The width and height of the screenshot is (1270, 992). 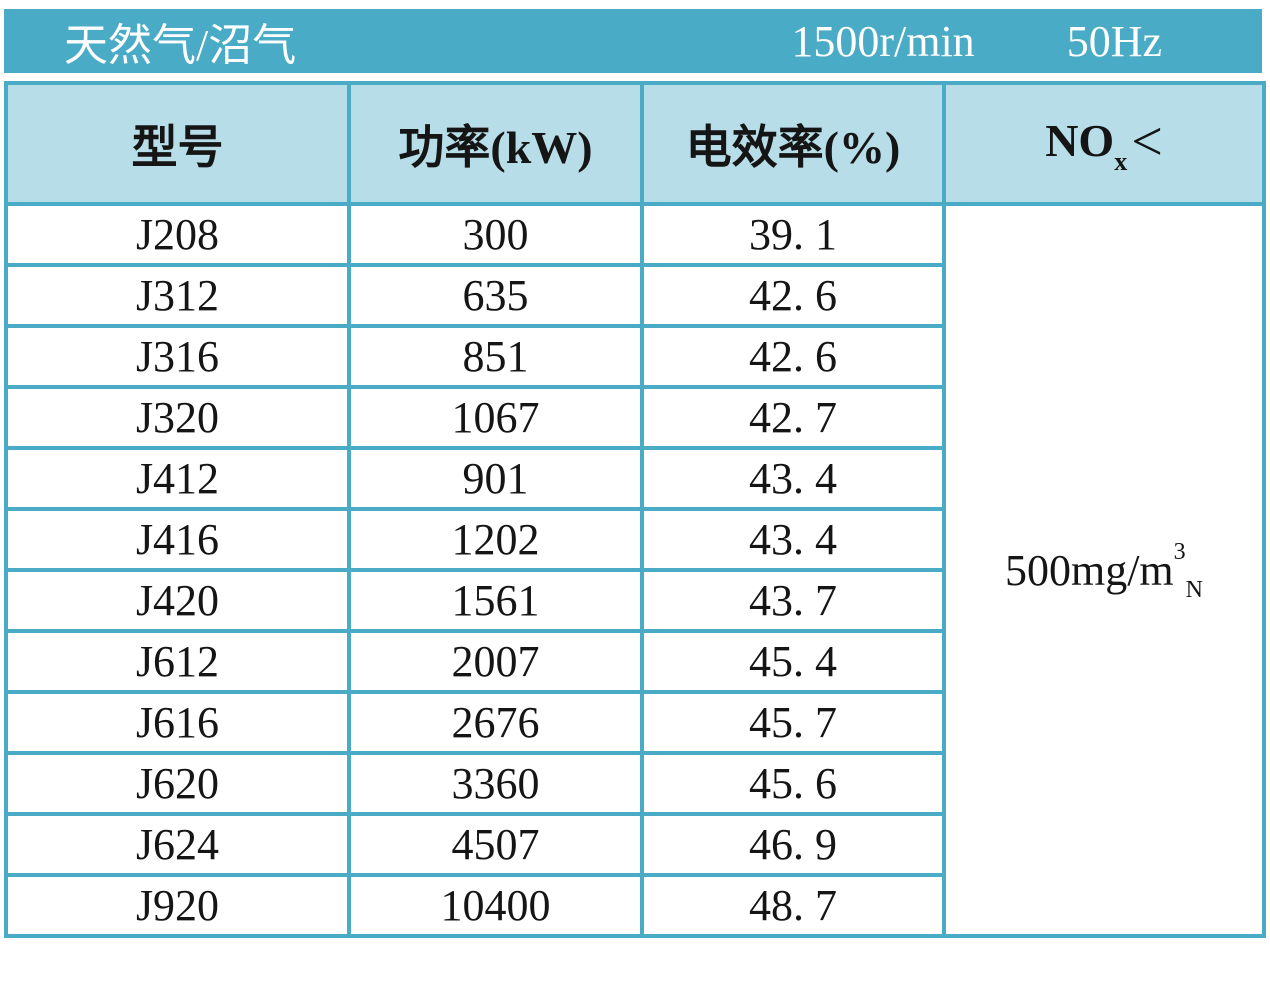 What do you see at coordinates (177, 783) in the screenshot?
I see `model-cell: J620` at bounding box center [177, 783].